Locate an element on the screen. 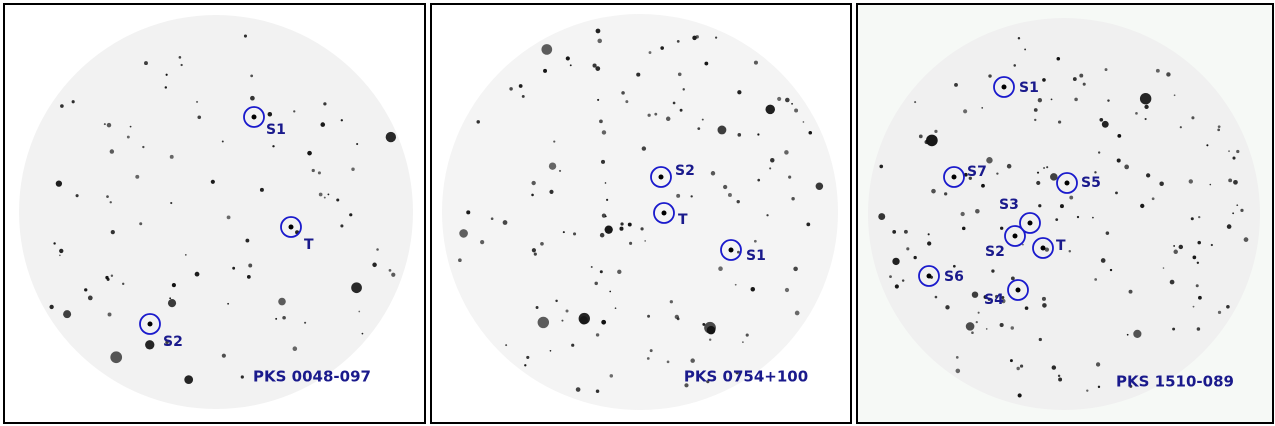 The width and height of the screenshot is (1275, 426). marker-label: S7 is located at coordinates (977, 172).